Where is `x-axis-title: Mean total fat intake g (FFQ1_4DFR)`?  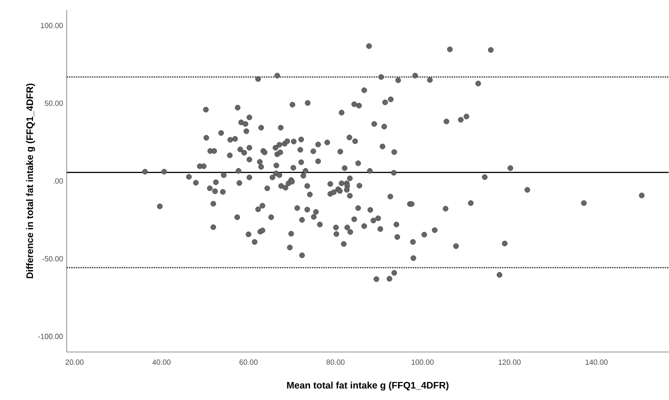 x-axis-title: Mean total fat intake g (FFQ1_4DFR) is located at coordinates (367, 386).